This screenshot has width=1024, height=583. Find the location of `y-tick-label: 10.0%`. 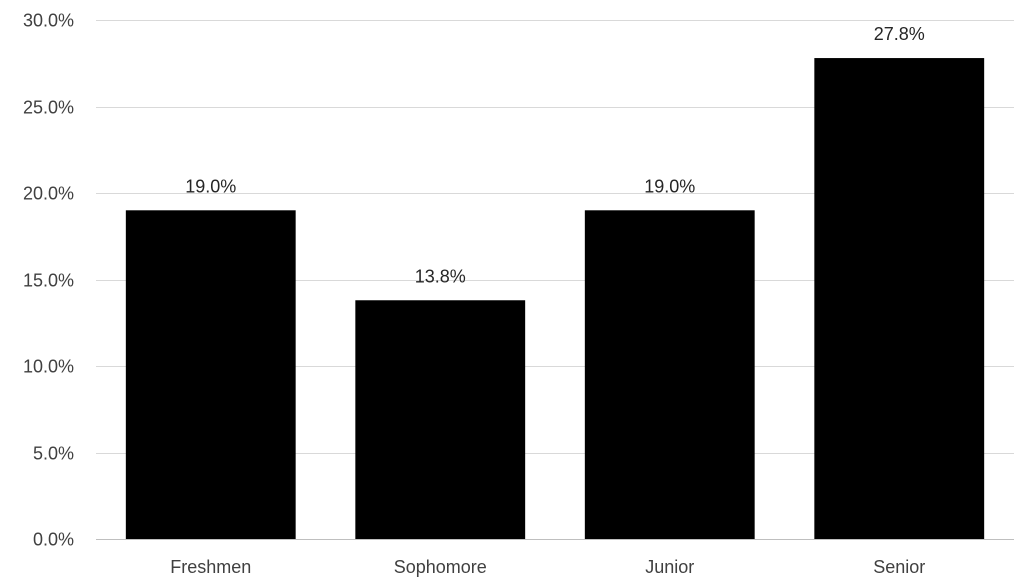

y-tick-label: 10.0% is located at coordinates (48, 367).